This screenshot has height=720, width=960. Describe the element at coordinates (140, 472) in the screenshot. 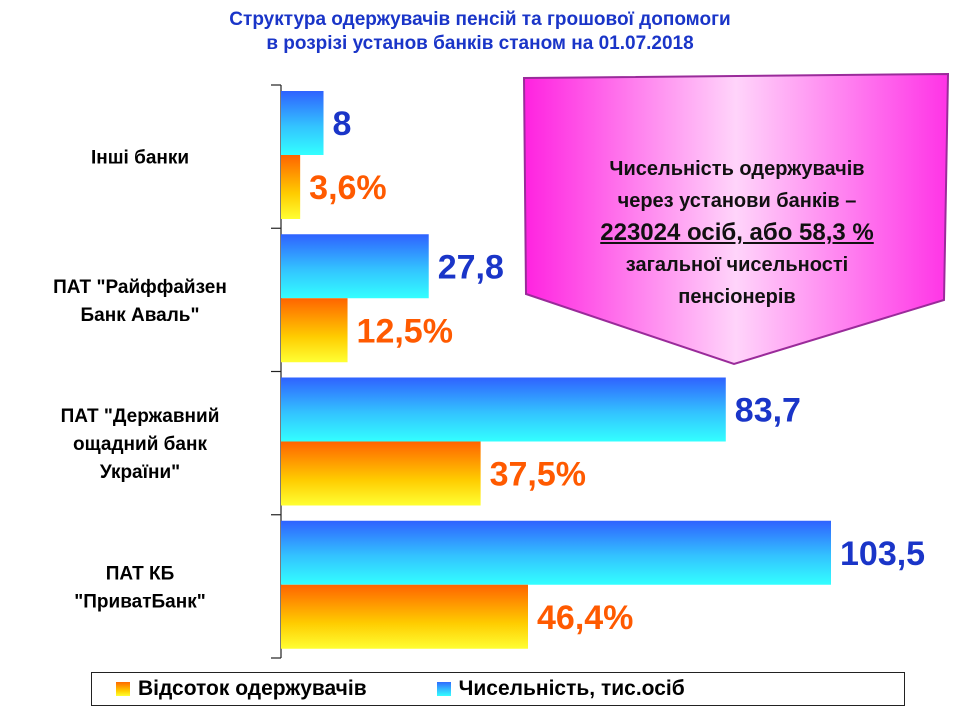

I see `category-label-line: України"` at that location.